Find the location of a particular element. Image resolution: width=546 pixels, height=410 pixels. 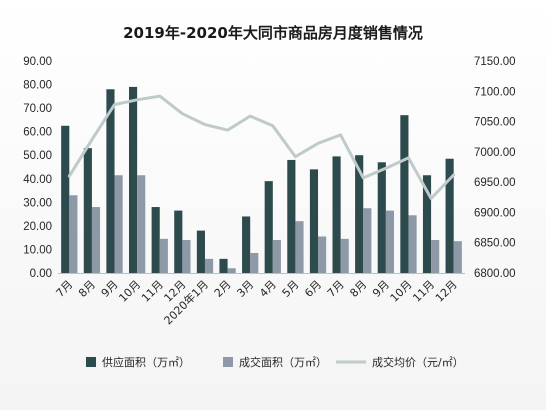

y-right-tick-label: 6950.00 is located at coordinates (495, 183).